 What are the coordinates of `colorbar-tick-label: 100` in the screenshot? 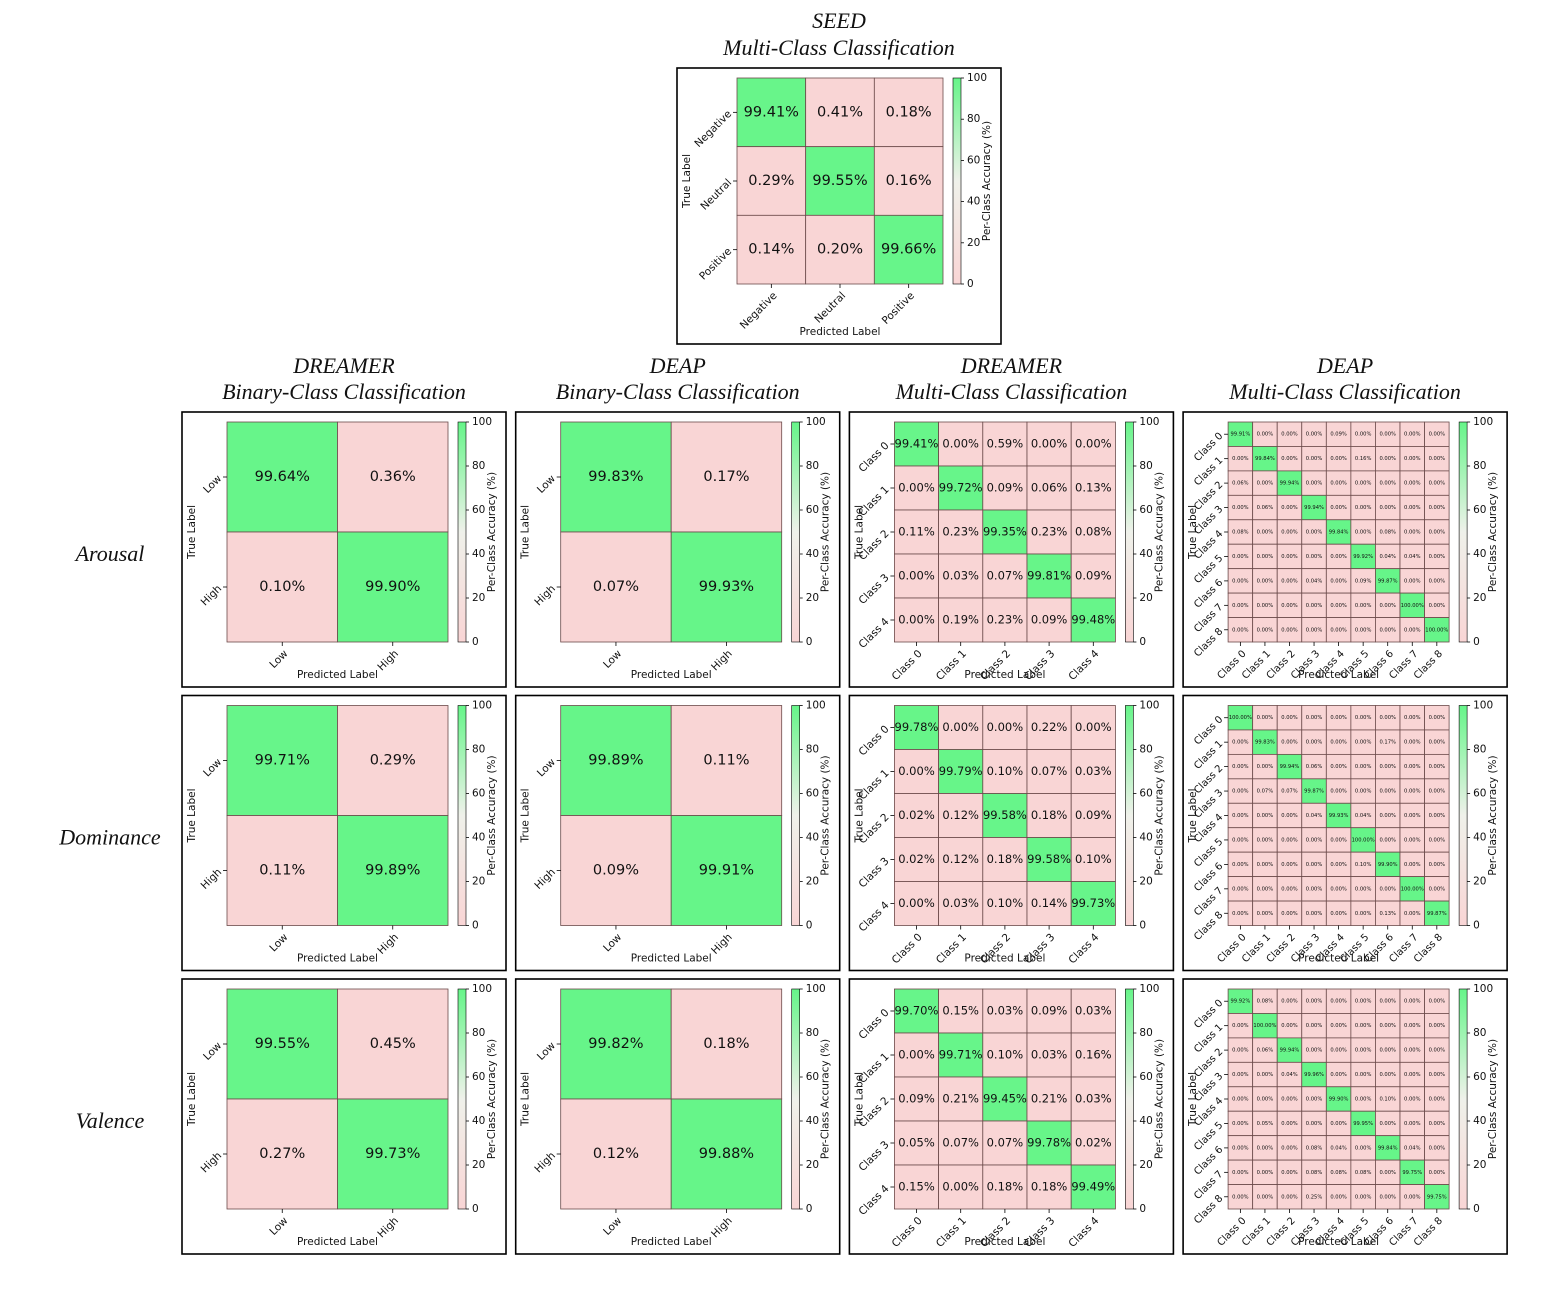 It's located at (816, 422).